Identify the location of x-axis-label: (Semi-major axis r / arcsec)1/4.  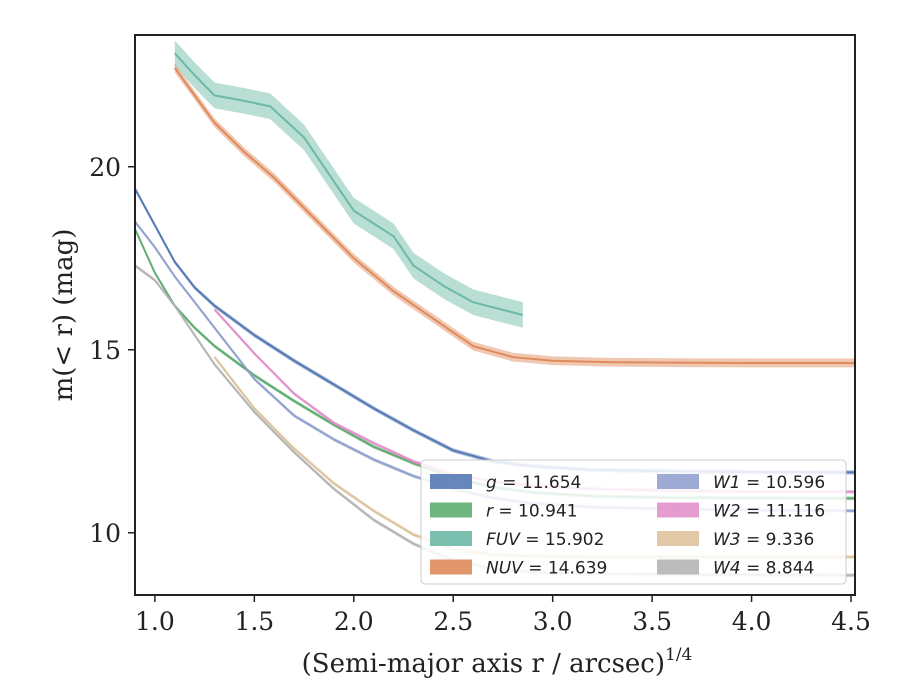
(497, 662).